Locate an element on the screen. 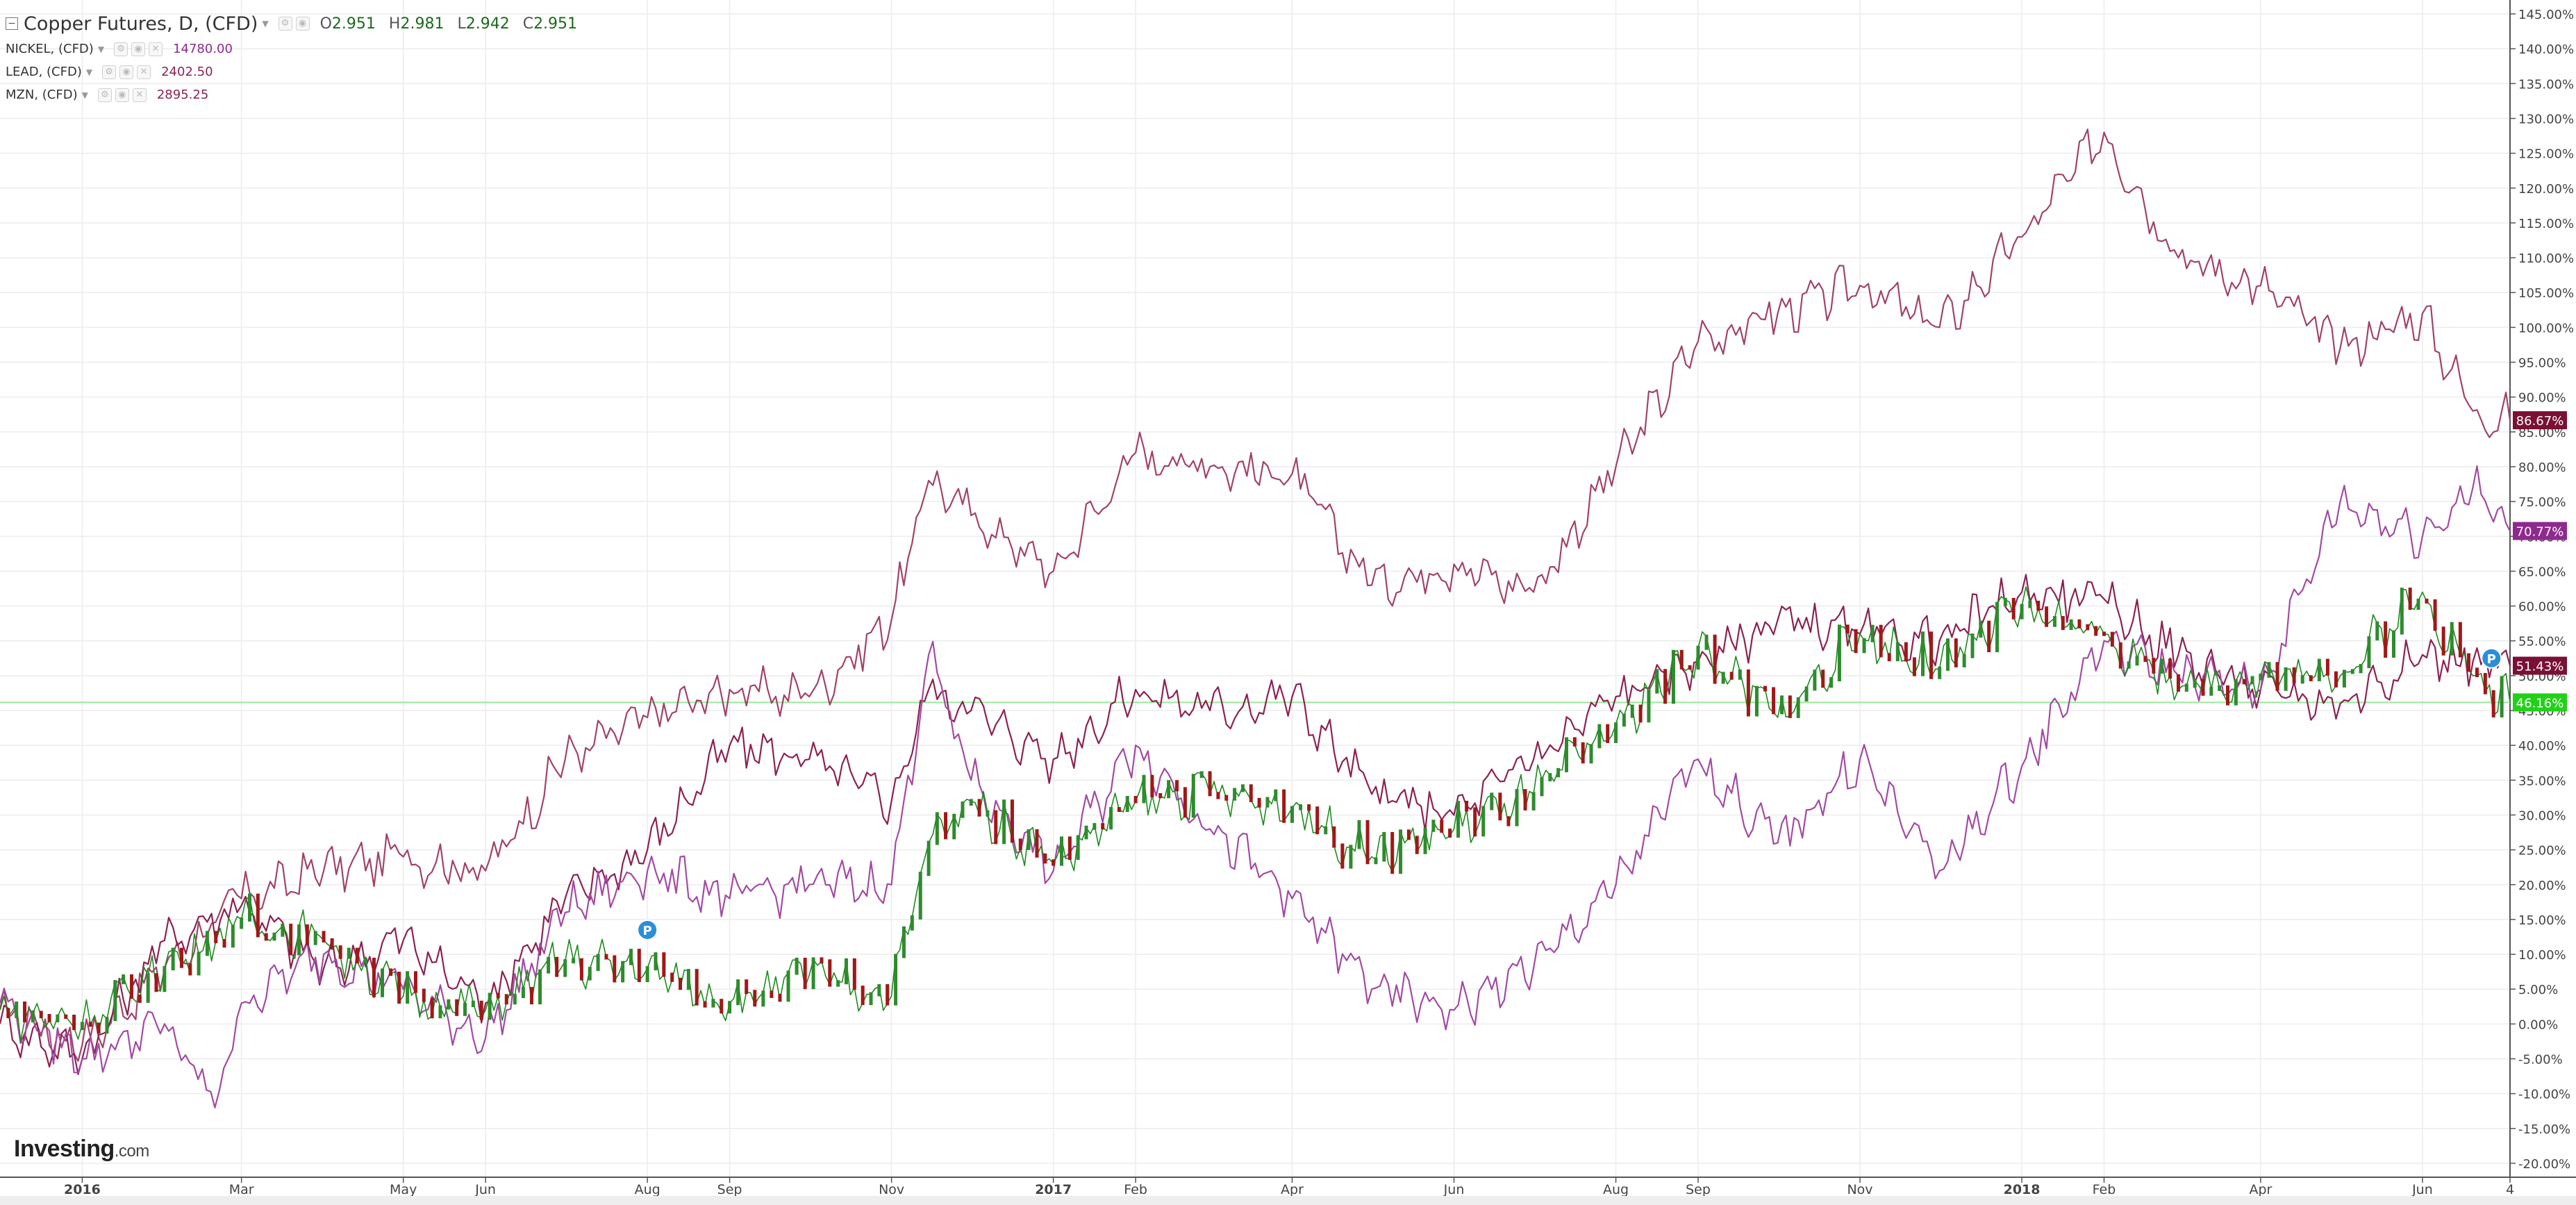  legend-row-nickel: NICKEL, (CFD) ▼ ⚙ ◉ ✕ 14780.00 is located at coordinates (295, 49).